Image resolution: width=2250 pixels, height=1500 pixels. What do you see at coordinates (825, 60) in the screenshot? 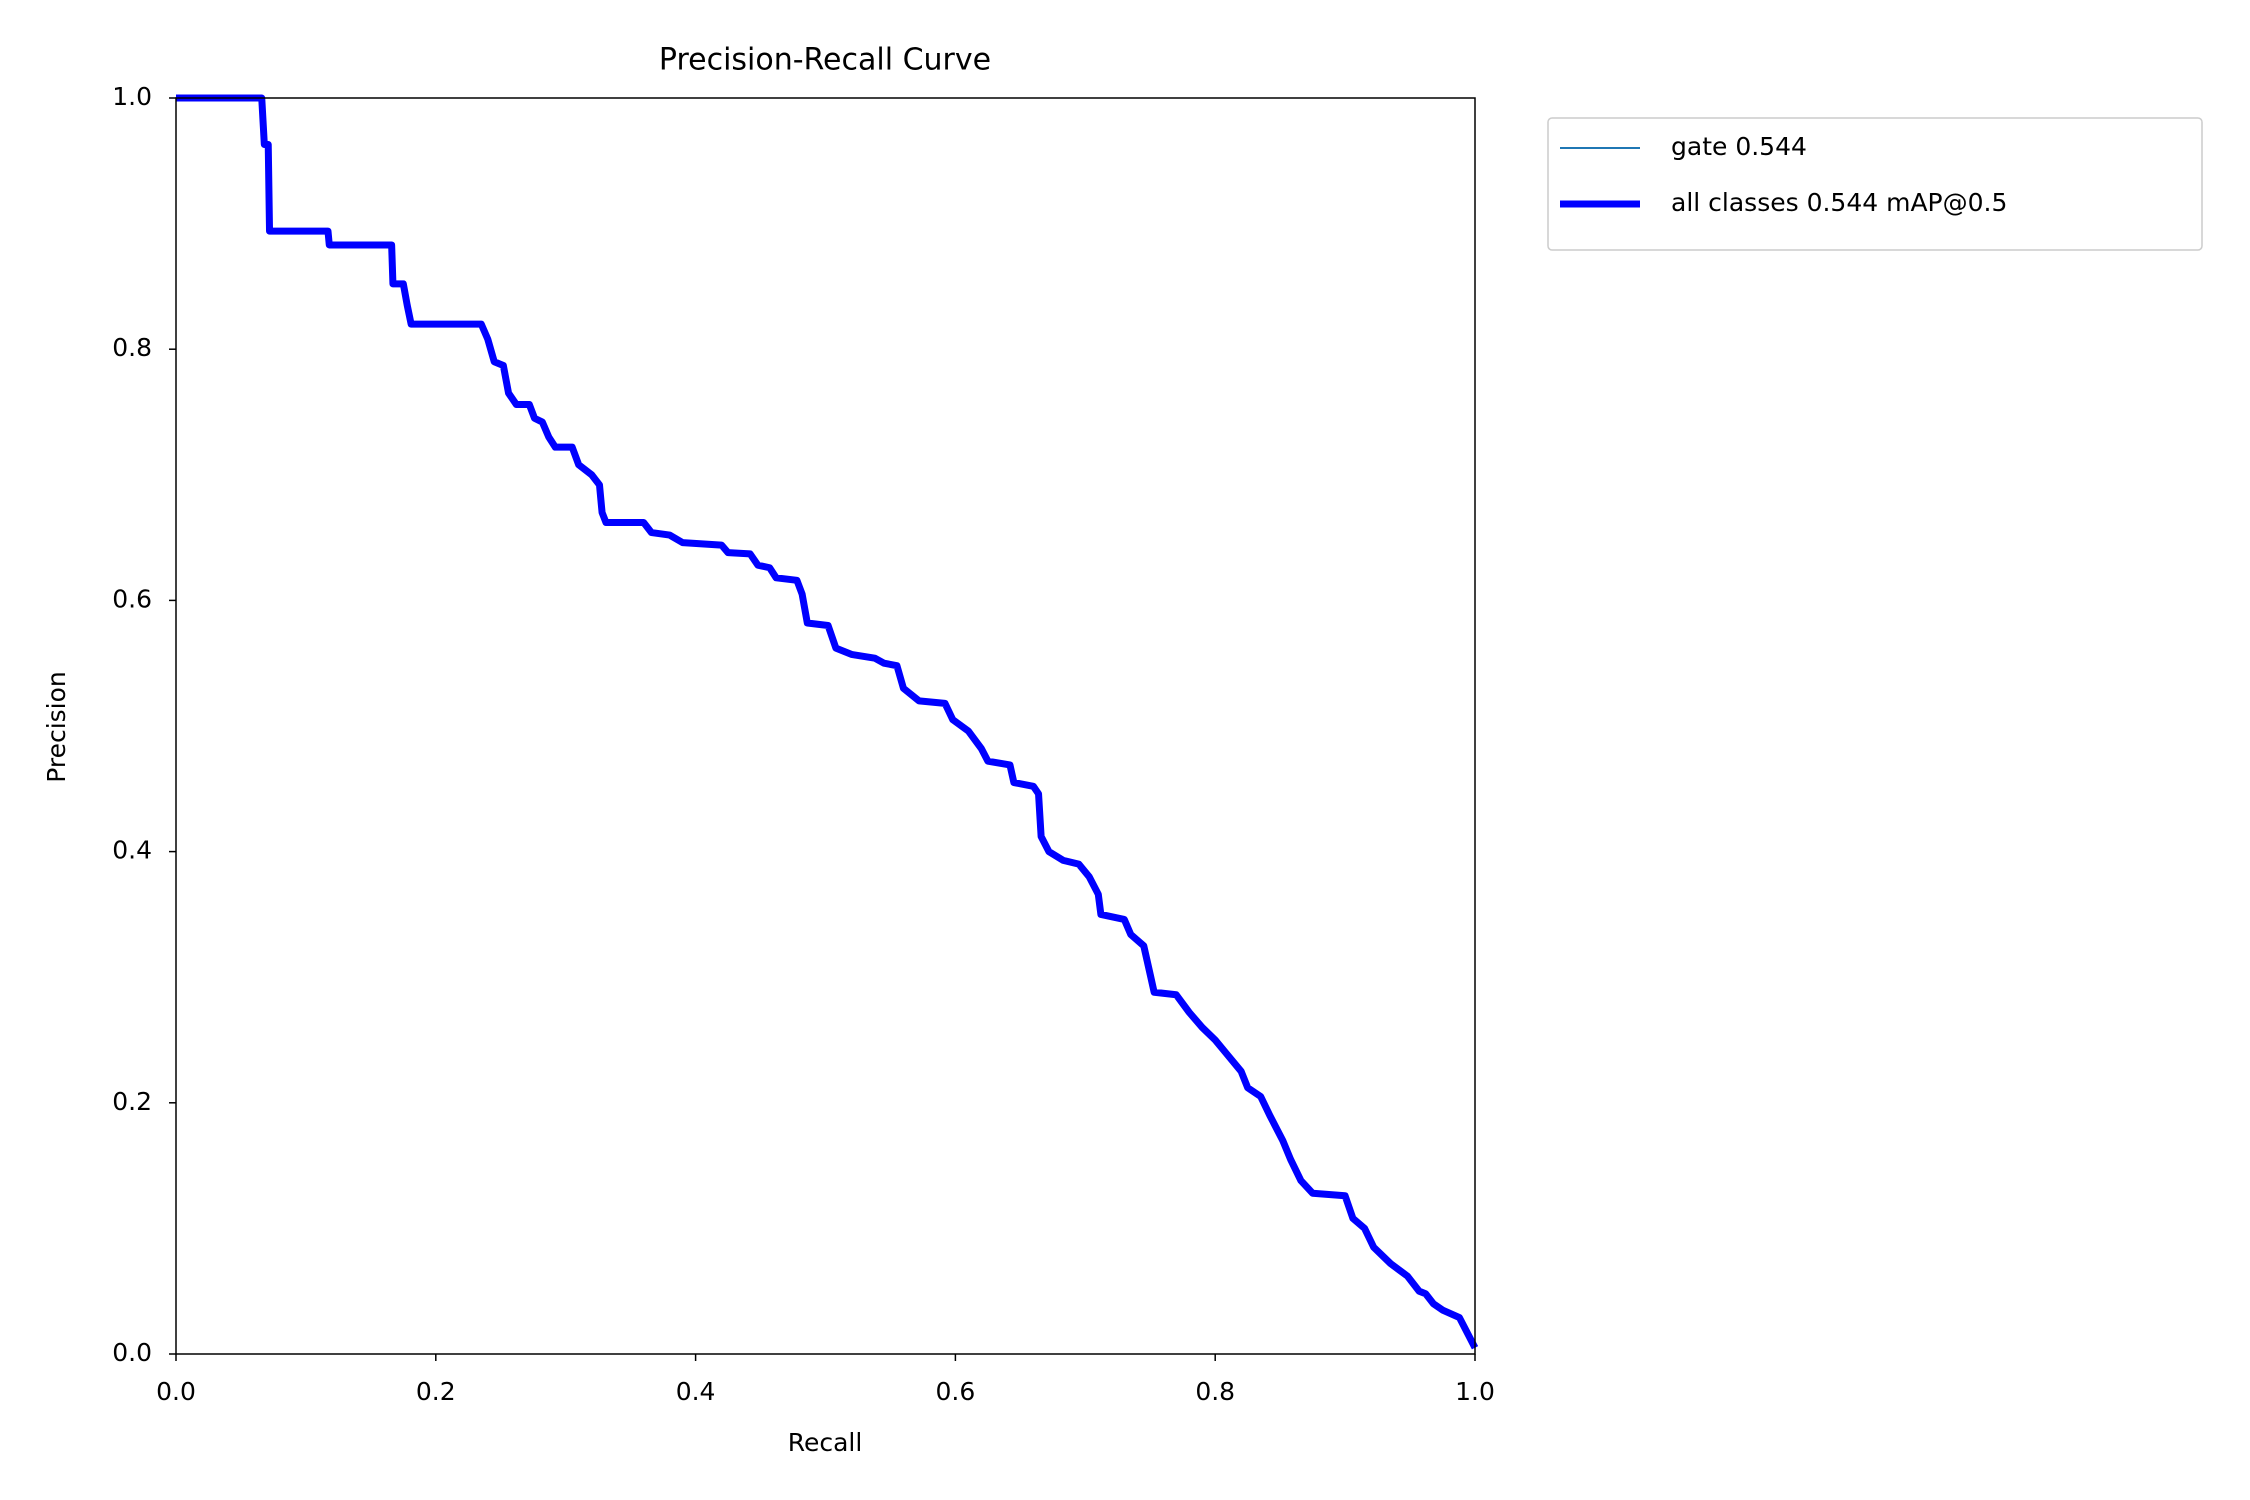
I see `chart-title: Precision-Recall Curve` at bounding box center [825, 60].